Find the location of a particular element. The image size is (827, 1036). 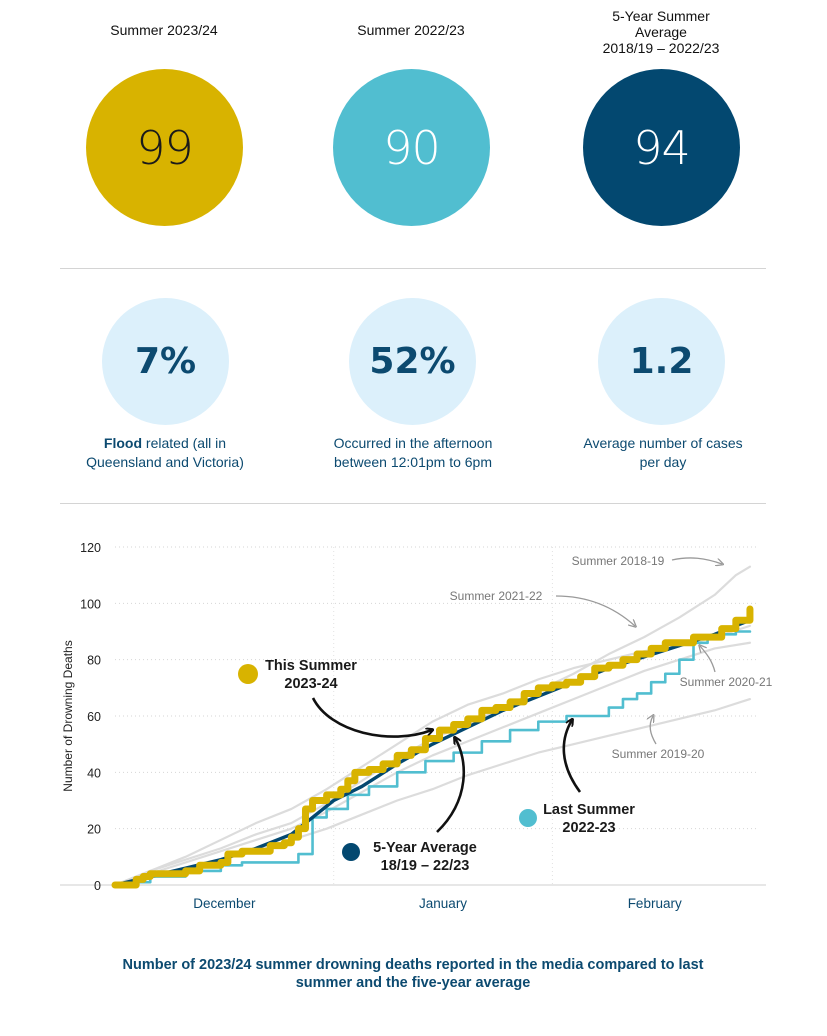

fact-desc-per-day-line1: Average number of cases is located at coordinates (663, 443).